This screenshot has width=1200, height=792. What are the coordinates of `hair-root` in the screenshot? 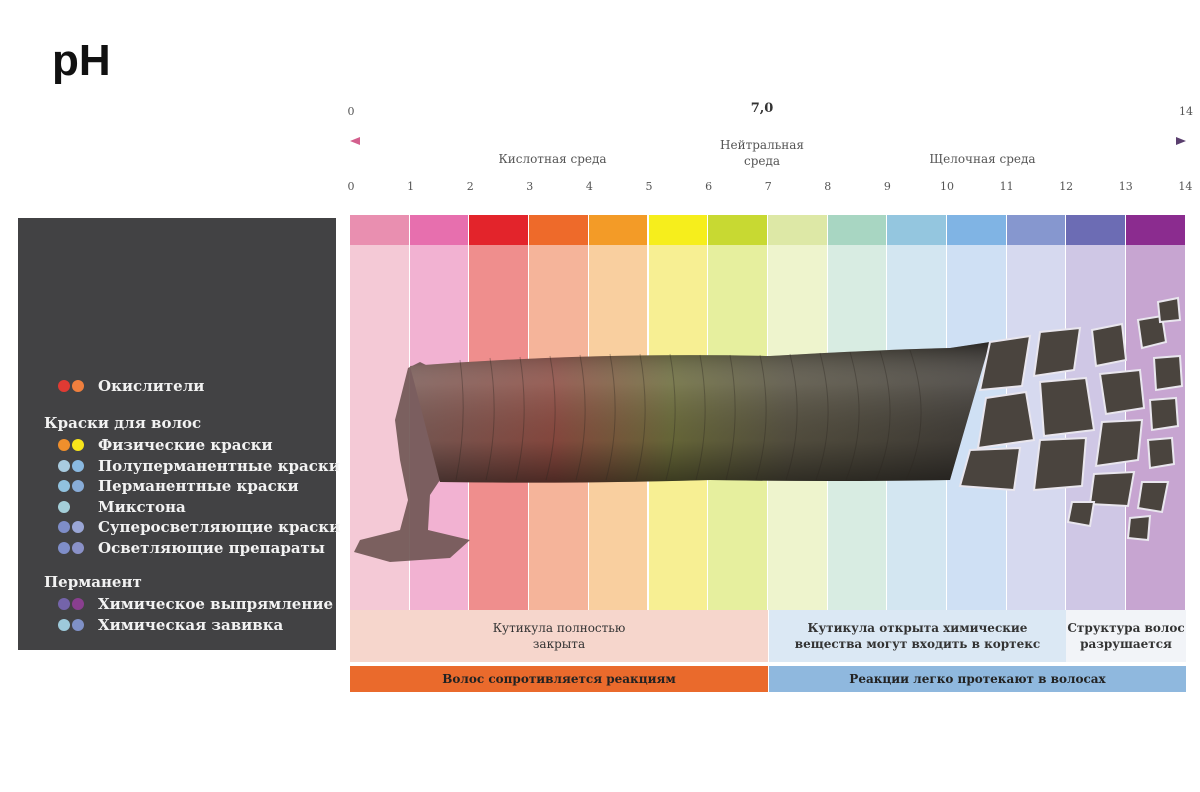 It's located at (412, 462).